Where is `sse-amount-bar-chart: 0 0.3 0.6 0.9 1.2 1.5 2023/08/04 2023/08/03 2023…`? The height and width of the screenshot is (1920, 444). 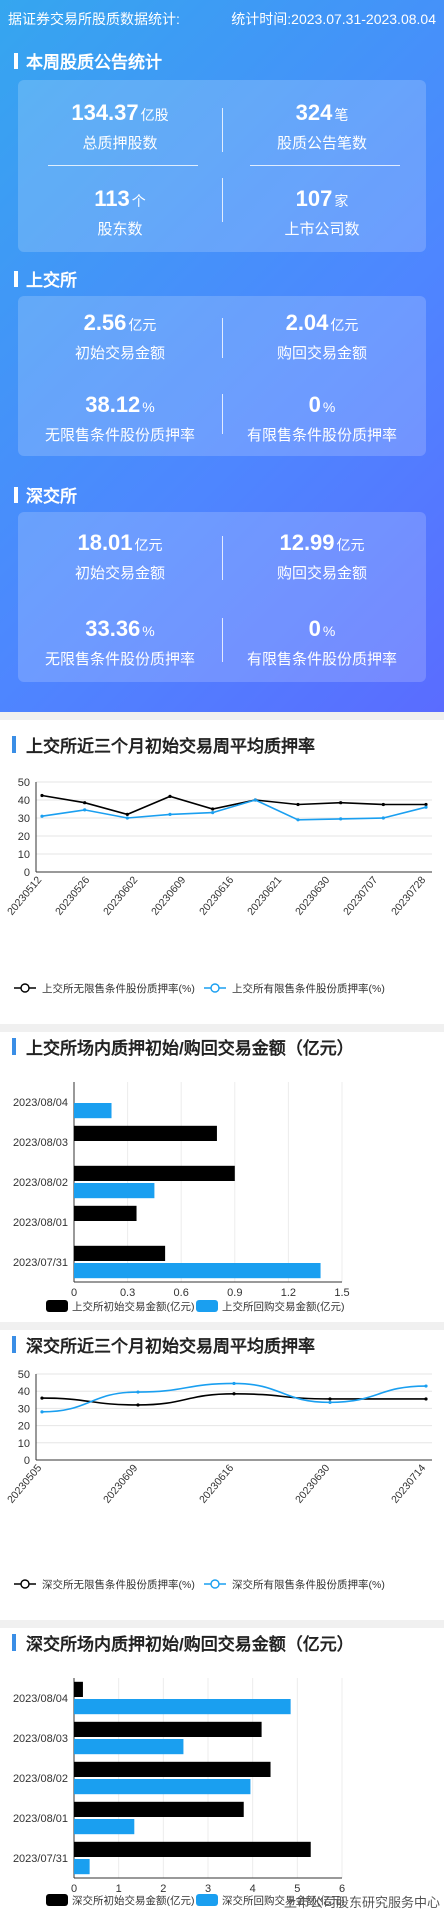
sse-amount-bar-chart: 0 0.3 0.6 0.9 1.2 1.5 2023/08/04 2023/08/03 2023… is located at coordinates (181, 1197).